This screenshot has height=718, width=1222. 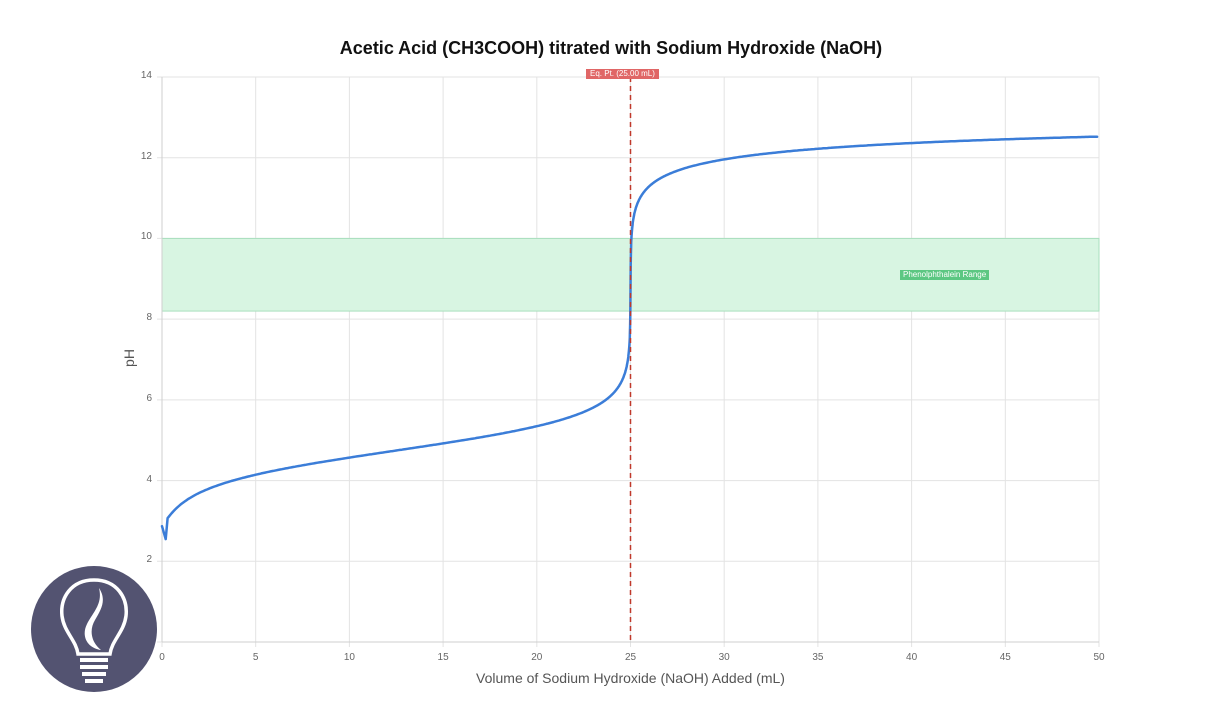 I want to click on y-tick-label: 4, so click(x=149, y=479).